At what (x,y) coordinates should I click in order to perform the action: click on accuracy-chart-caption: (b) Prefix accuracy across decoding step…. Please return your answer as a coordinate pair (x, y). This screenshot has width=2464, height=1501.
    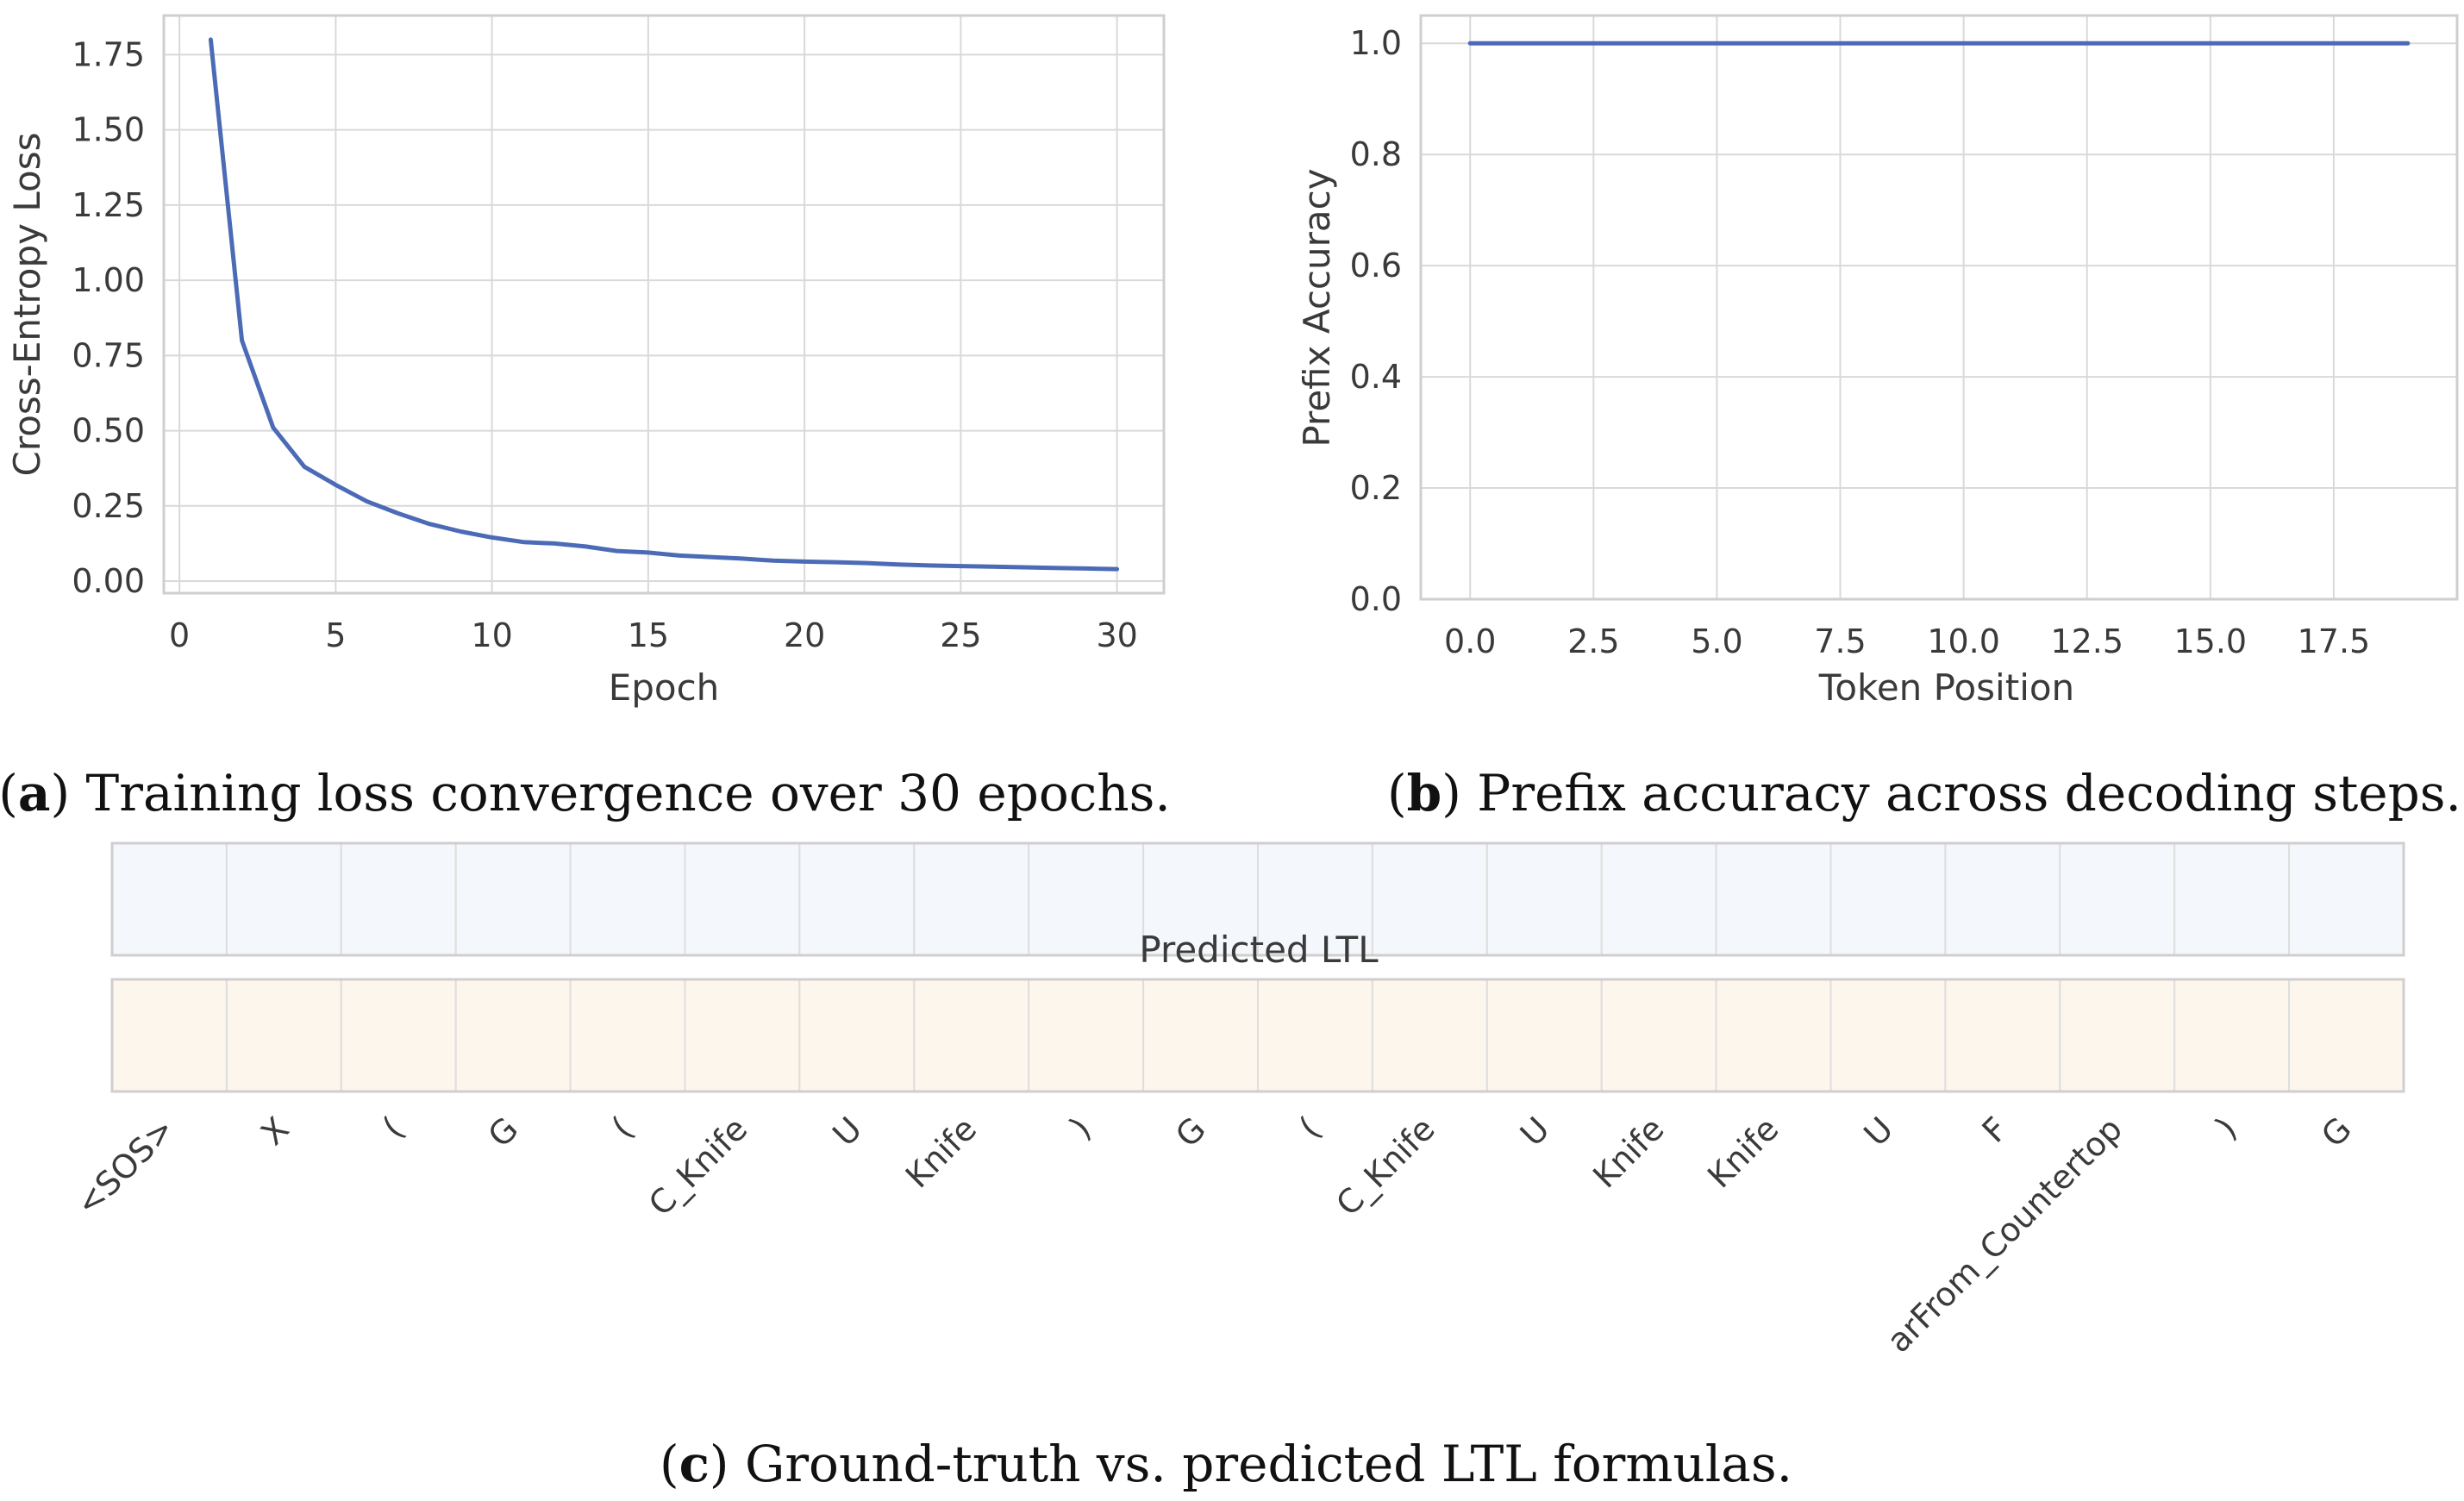
    Looking at the image, I should click on (1924, 793).